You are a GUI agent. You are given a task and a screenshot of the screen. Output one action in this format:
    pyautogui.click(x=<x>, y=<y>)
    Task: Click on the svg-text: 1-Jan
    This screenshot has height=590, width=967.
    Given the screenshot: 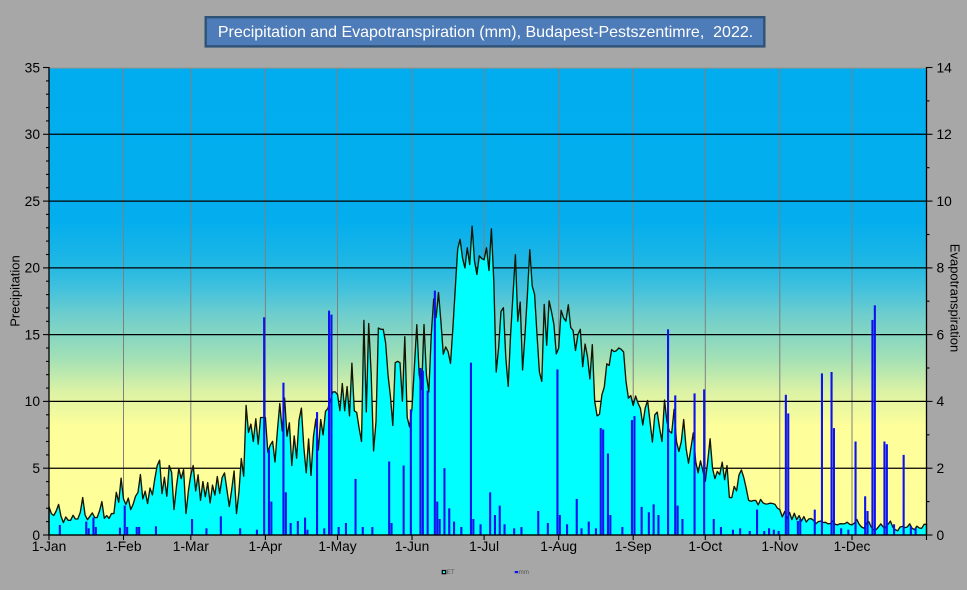 What is the action you would take?
    pyautogui.click(x=49, y=546)
    